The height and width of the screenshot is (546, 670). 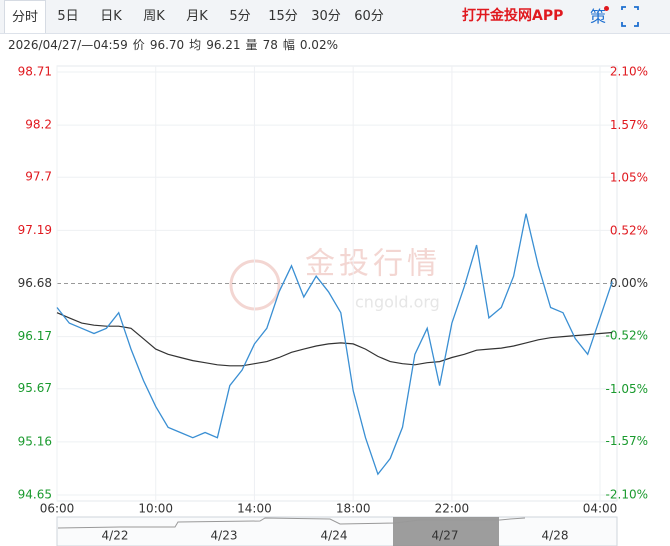 I want to click on tab: 15分, so click(x=283, y=16).